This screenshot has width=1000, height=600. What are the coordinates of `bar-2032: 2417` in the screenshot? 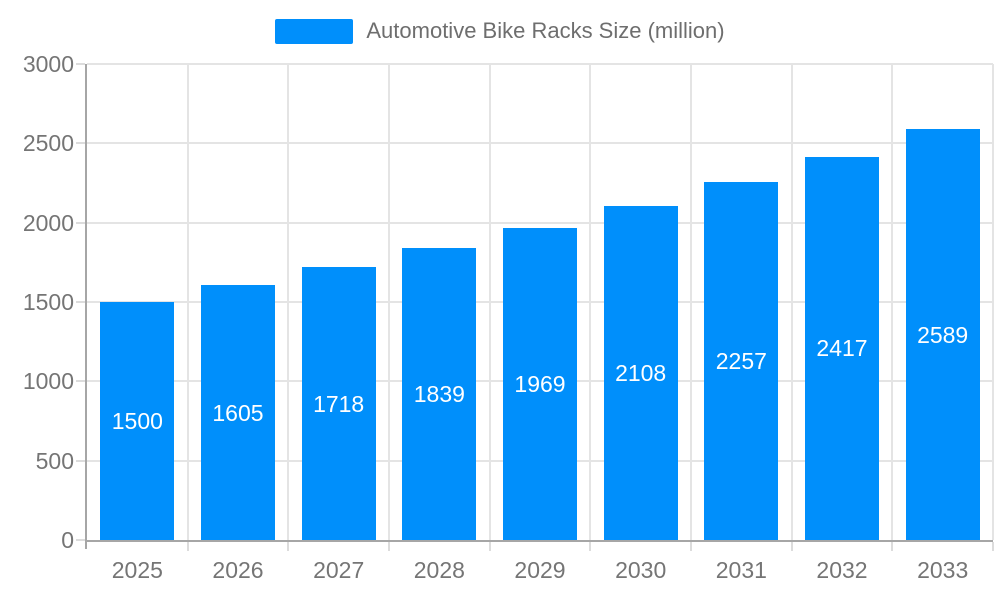 It's located at (842, 348).